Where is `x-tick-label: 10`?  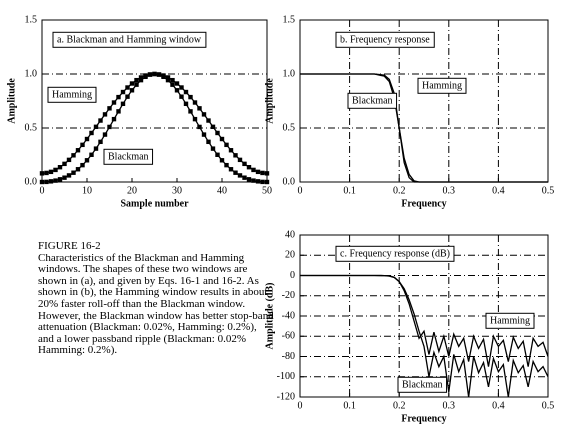
x-tick-label: 10 is located at coordinates (87, 190).